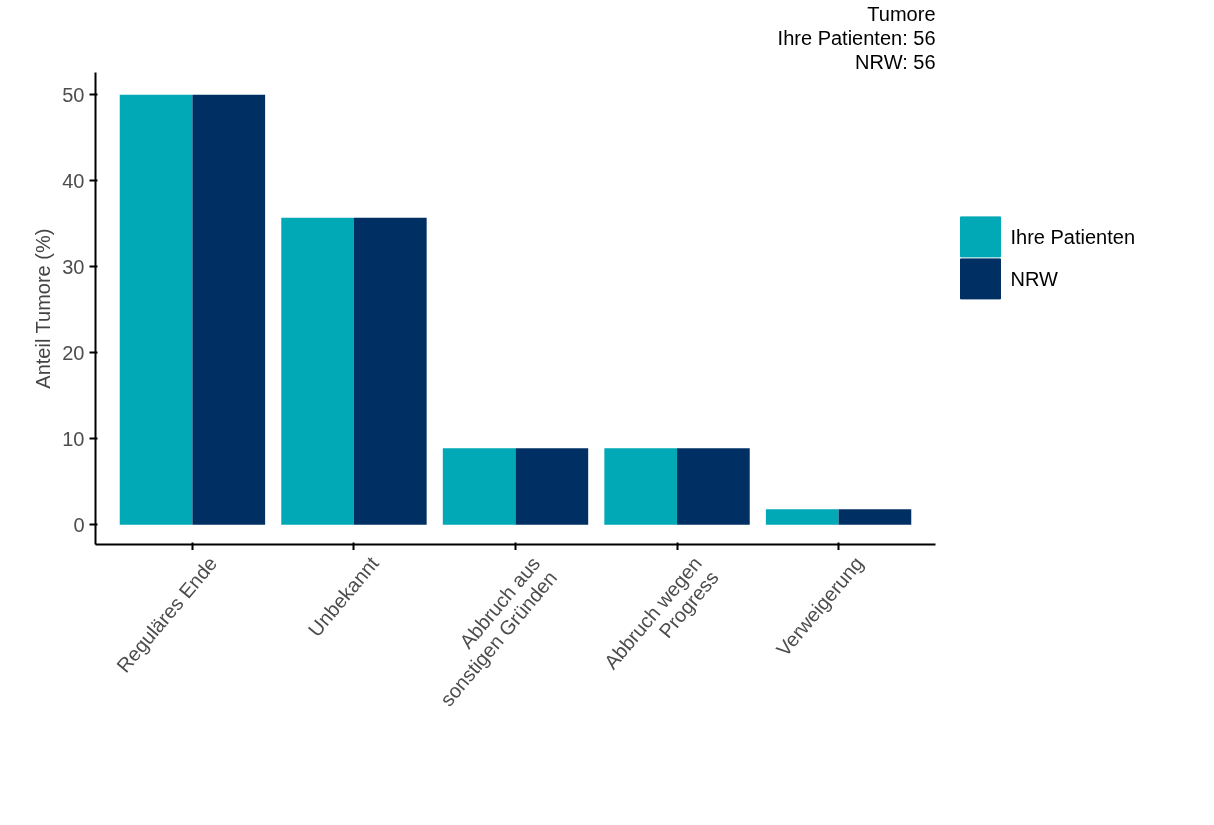  What do you see at coordinates (856, 37) in the screenshot?
I see `text: Ihre Patienten: 56` at bounding box center [856, 37].